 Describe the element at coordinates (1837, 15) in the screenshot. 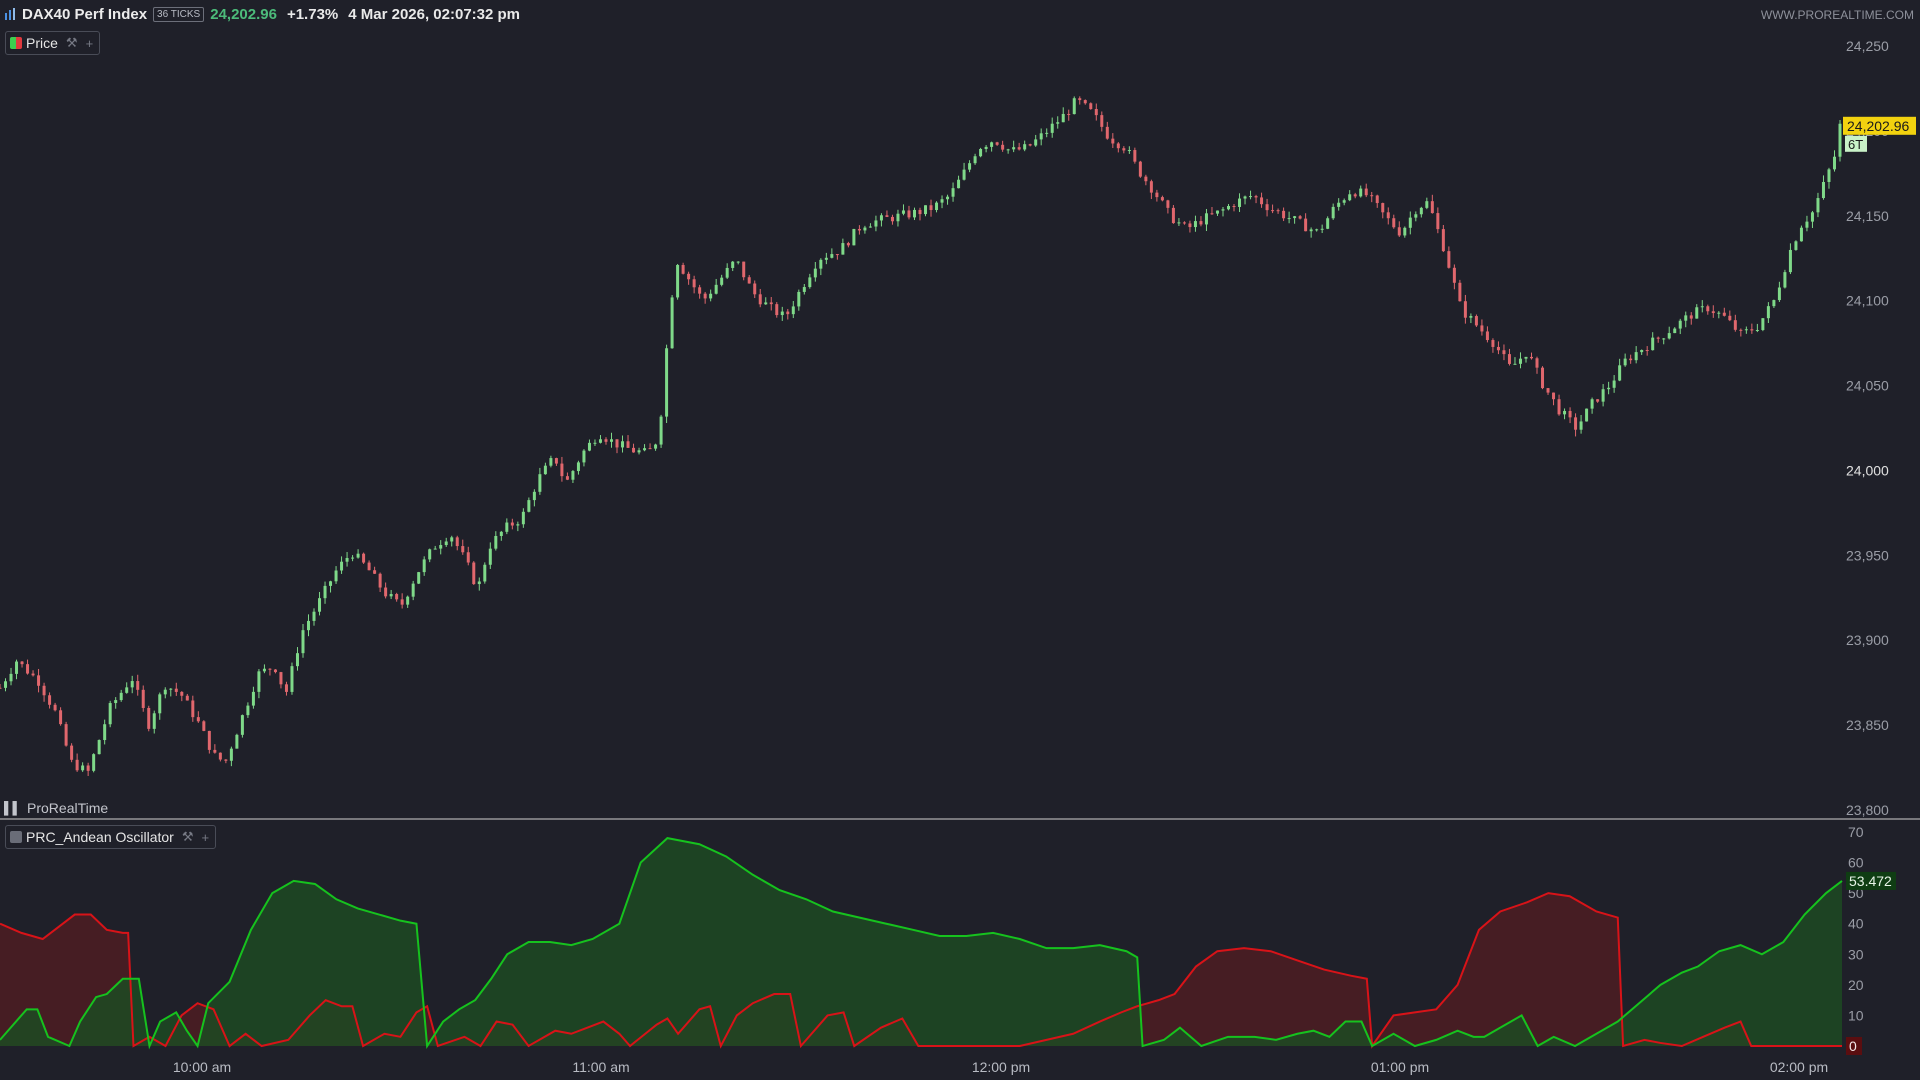

I see `site-url: WWW.PROREALTIME.COM` at that location.